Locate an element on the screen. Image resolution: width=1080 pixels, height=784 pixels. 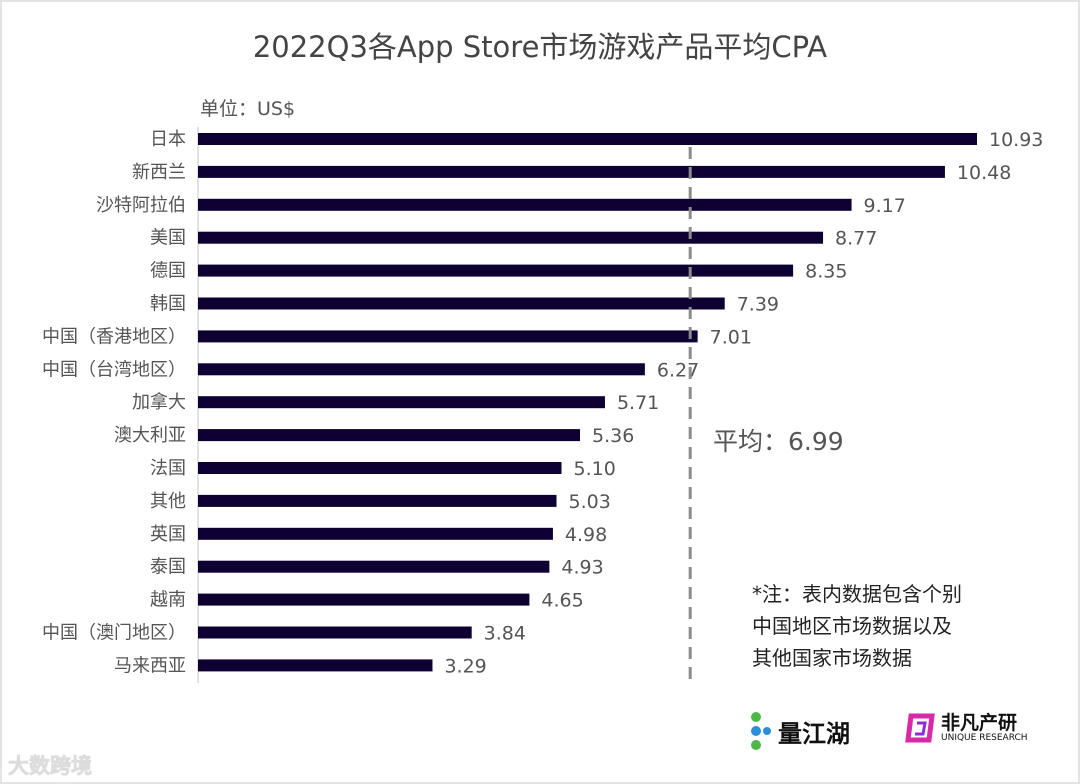
footnote: *注：表内数据包含个别 中国地区市场数据以及 其他国家市场数据 is located at coordinates (857, 626).